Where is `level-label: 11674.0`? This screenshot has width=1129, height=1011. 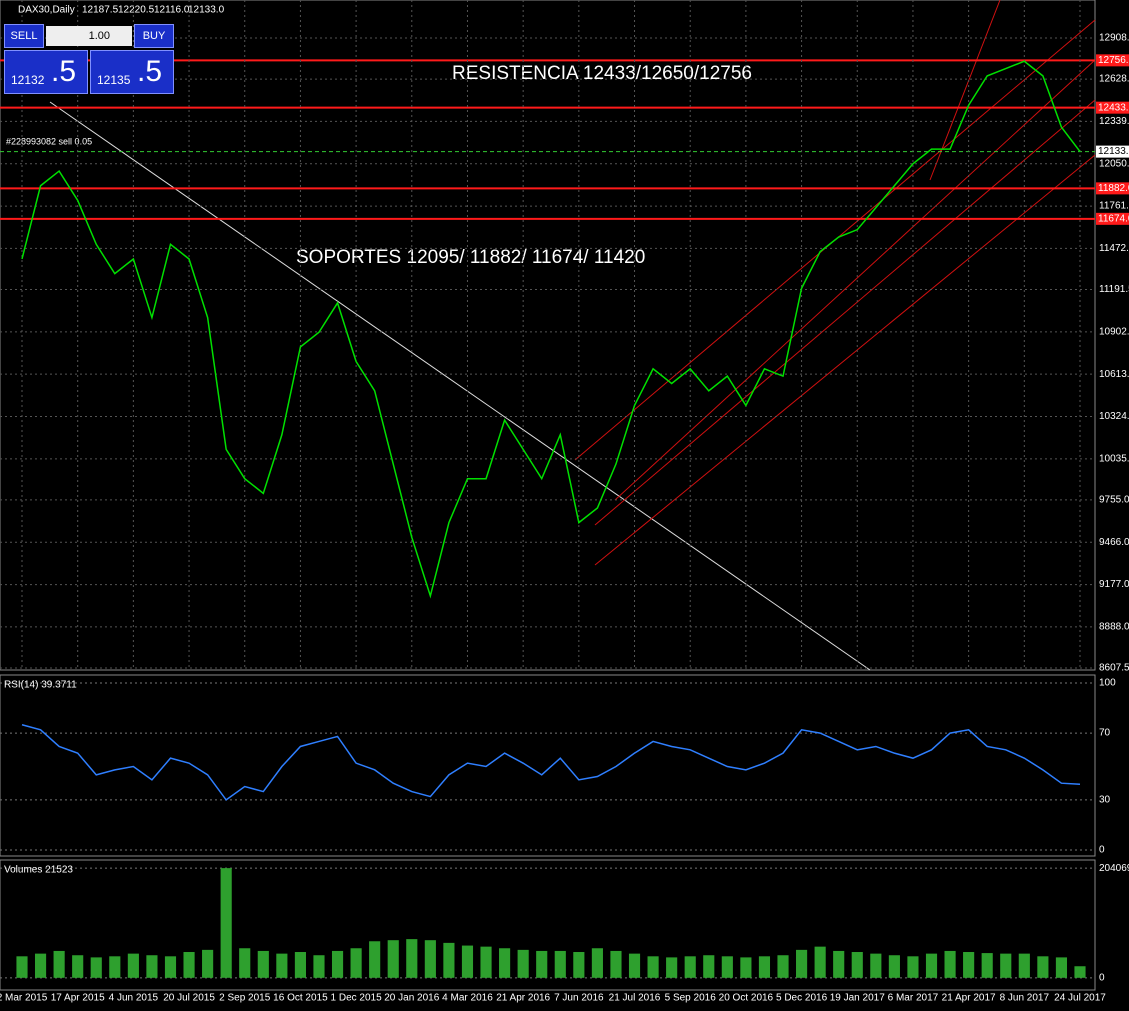
level-label: 11674.0 is located at coordinates (1113, 218).